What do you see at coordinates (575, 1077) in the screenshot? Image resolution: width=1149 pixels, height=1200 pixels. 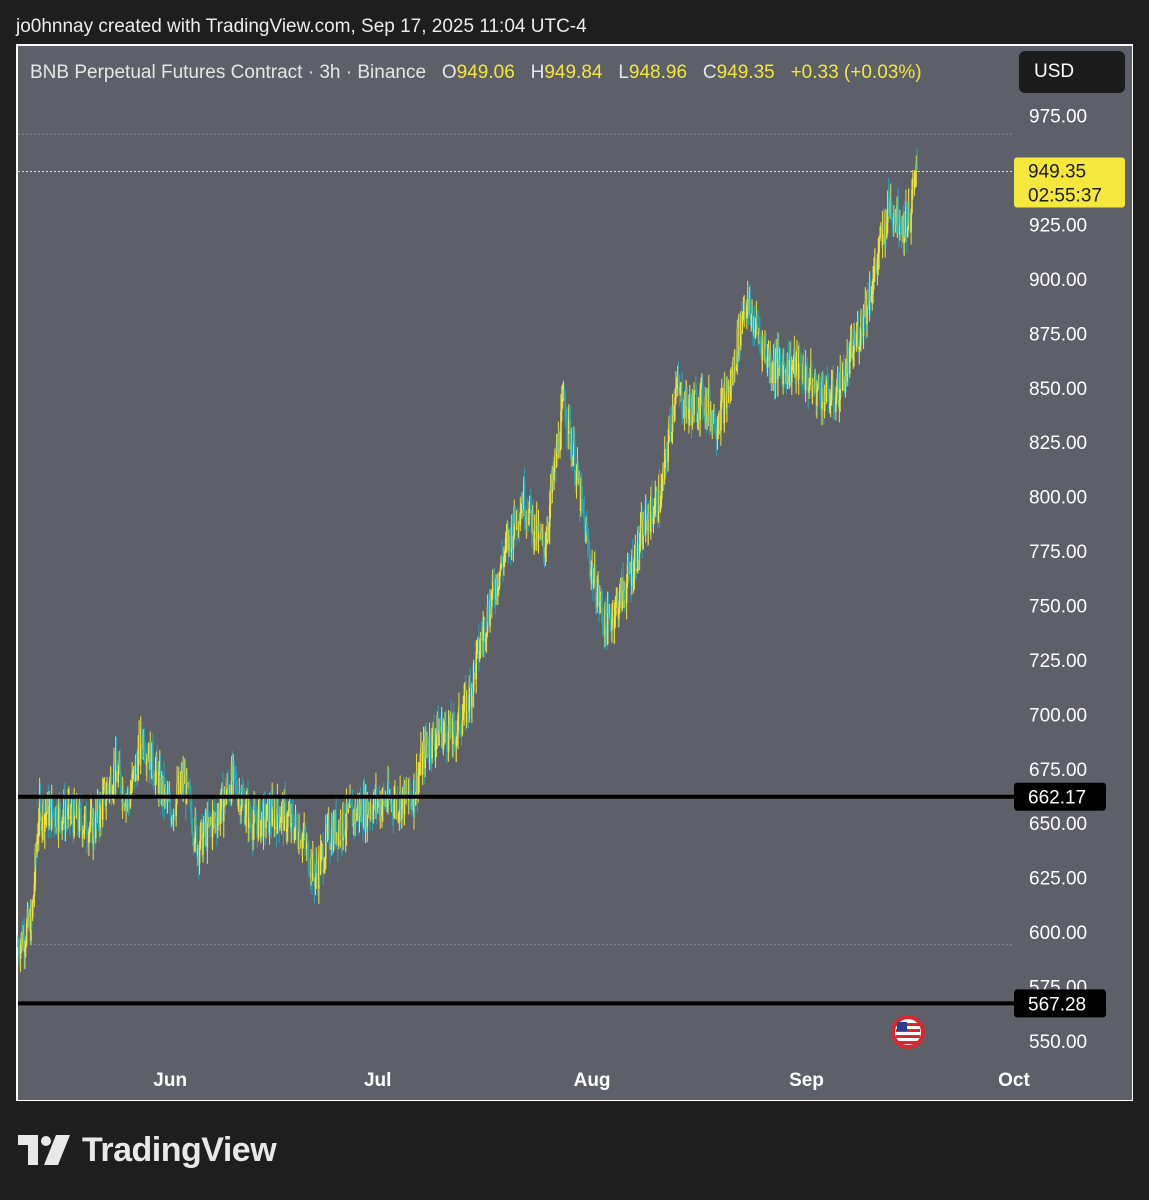 I see `time-axis` at bounding box center [575, 1077].